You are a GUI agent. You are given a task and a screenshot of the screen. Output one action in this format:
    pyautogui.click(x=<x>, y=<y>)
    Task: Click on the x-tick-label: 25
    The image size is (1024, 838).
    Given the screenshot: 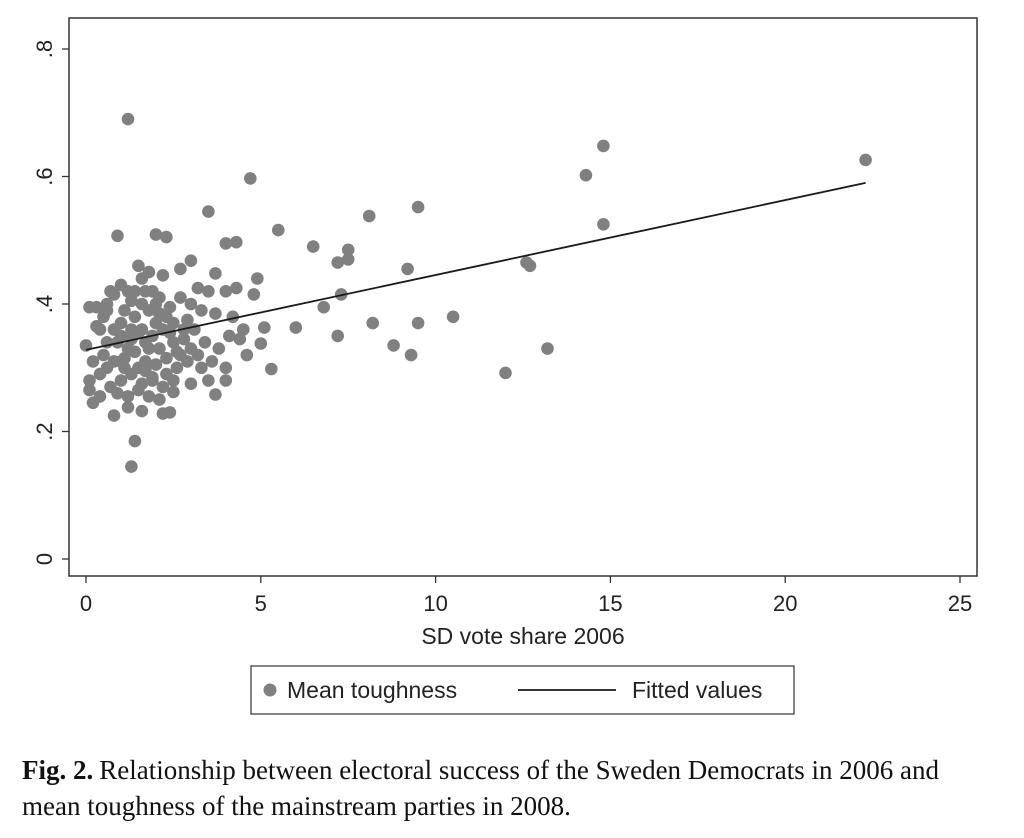 What is the action you would take?
    pyautogui.click(x=960, y=603)
    